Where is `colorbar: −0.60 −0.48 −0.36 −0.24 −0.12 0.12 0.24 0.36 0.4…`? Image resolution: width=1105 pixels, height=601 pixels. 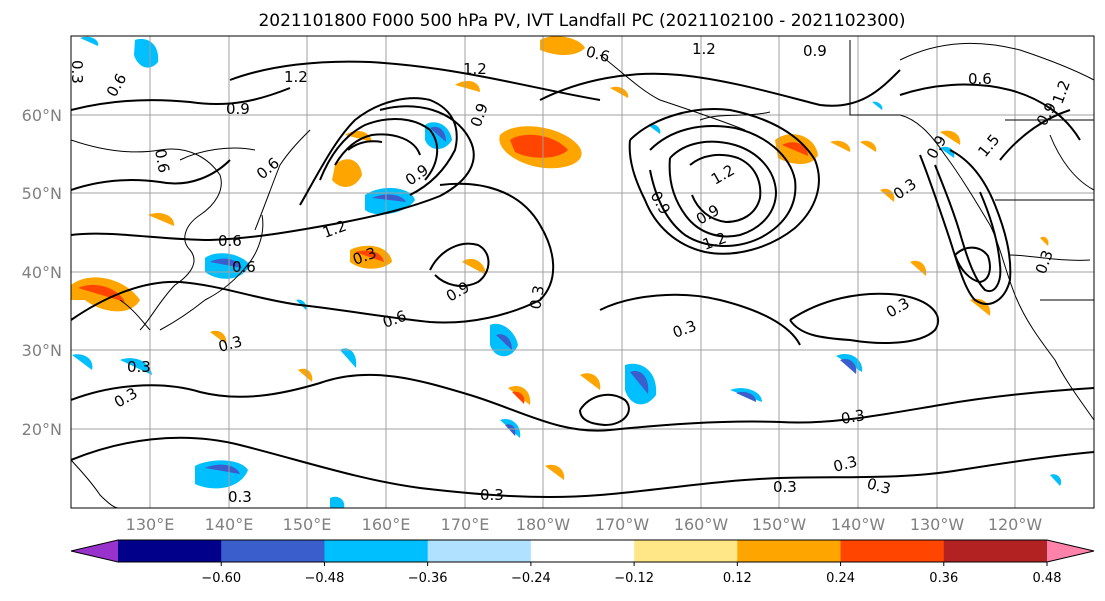
colorbar: −0.60 −0.48 −0.36 −0.24 −0.12 0.12 0.24 0.36 0.4… is located at coordinates (582, 562).